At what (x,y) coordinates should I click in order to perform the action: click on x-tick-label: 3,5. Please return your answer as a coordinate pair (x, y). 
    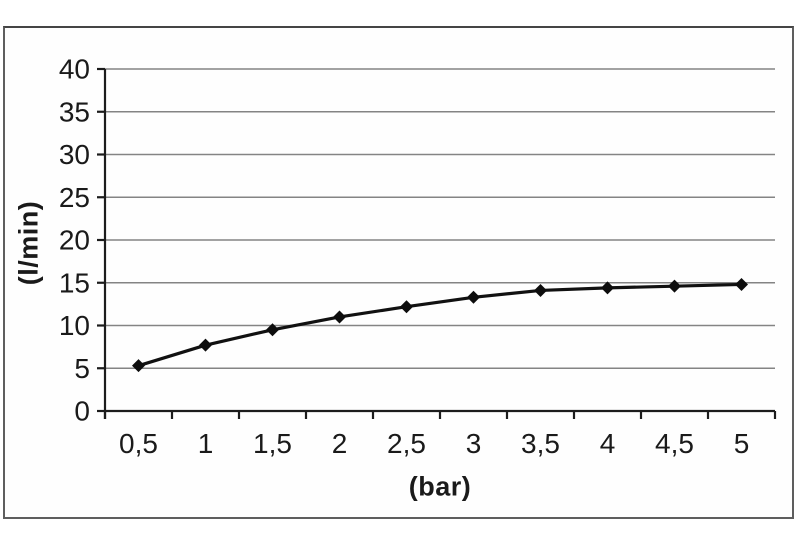
    Looking at the image, I should click on (540, 443).